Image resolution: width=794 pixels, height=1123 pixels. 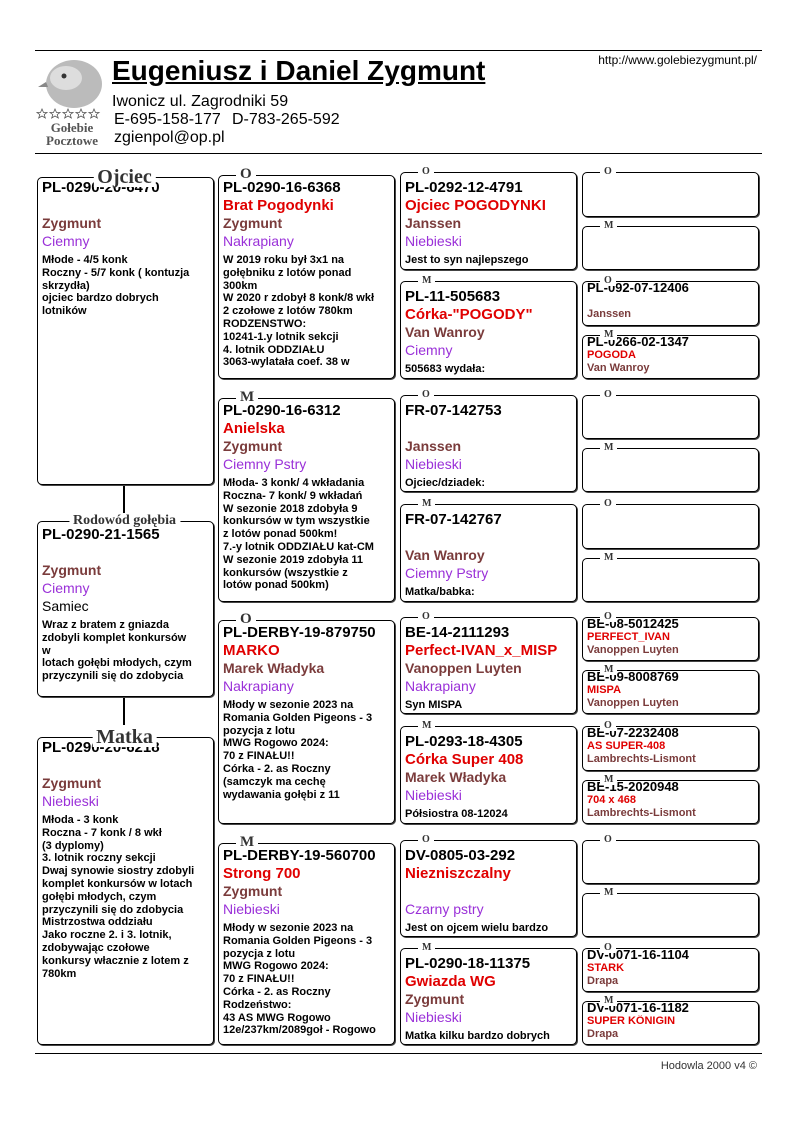 I want to click on pigeon-box: PL-0266-02-1347 POGODA Van Wanroy, so click(x=670, y=356).